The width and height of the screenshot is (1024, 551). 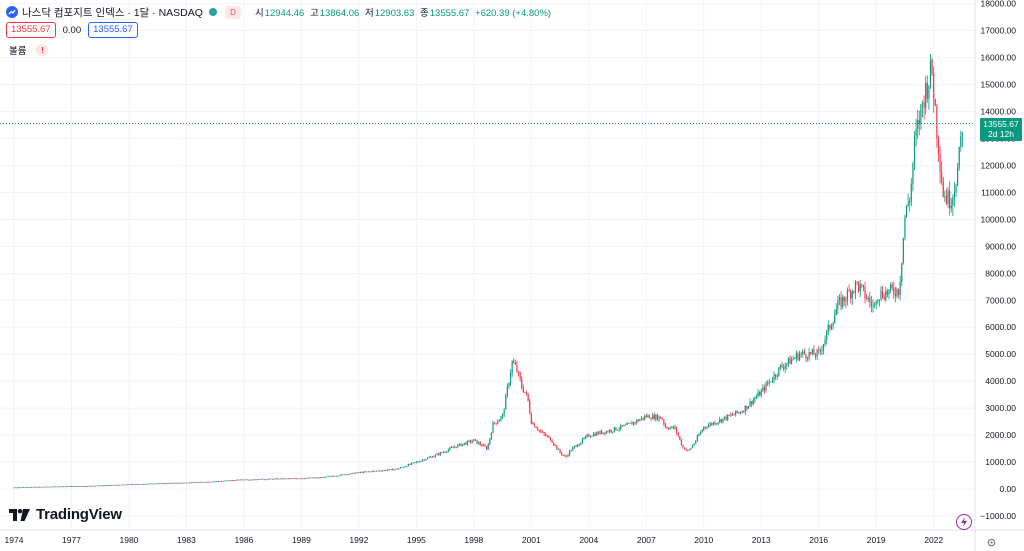 I want to click on lightning-button, so click(x=964, y=522).